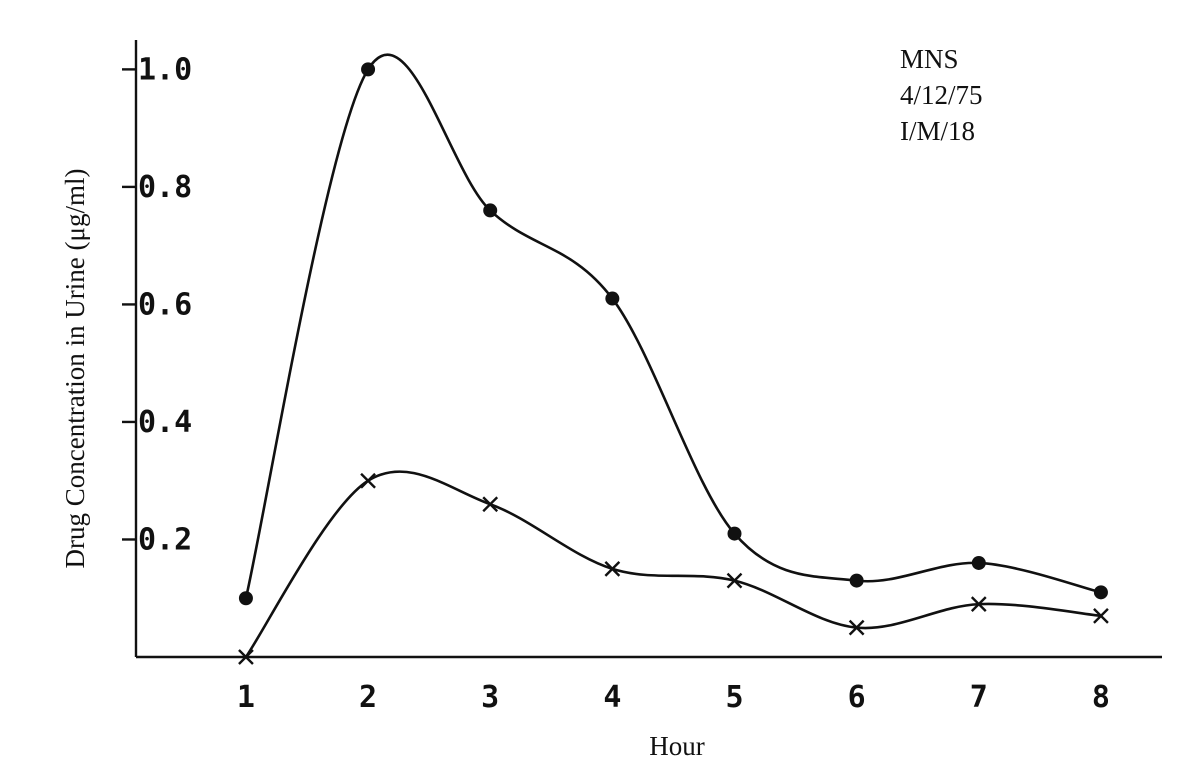 The image size is (1184, 780). I want to click on y-tick-label: 0.4, so click(165, 422).